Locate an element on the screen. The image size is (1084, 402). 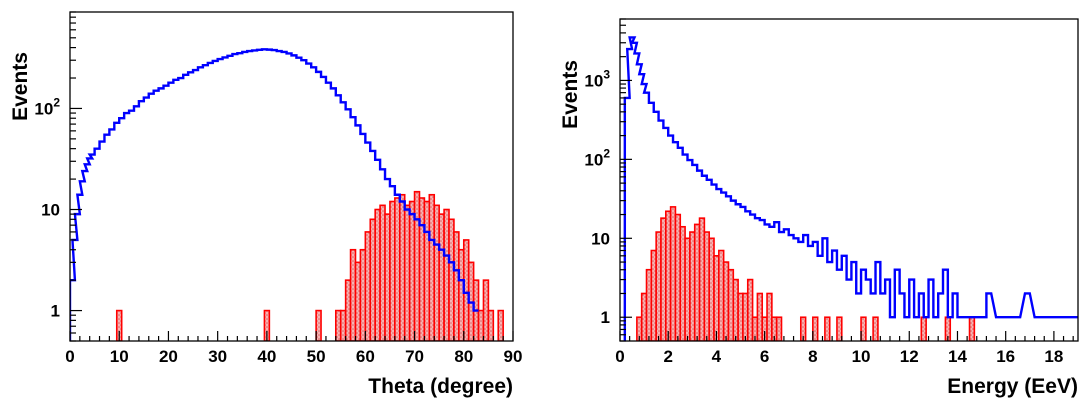
x-tick-label: 2 is located at coordinates (667, 356).